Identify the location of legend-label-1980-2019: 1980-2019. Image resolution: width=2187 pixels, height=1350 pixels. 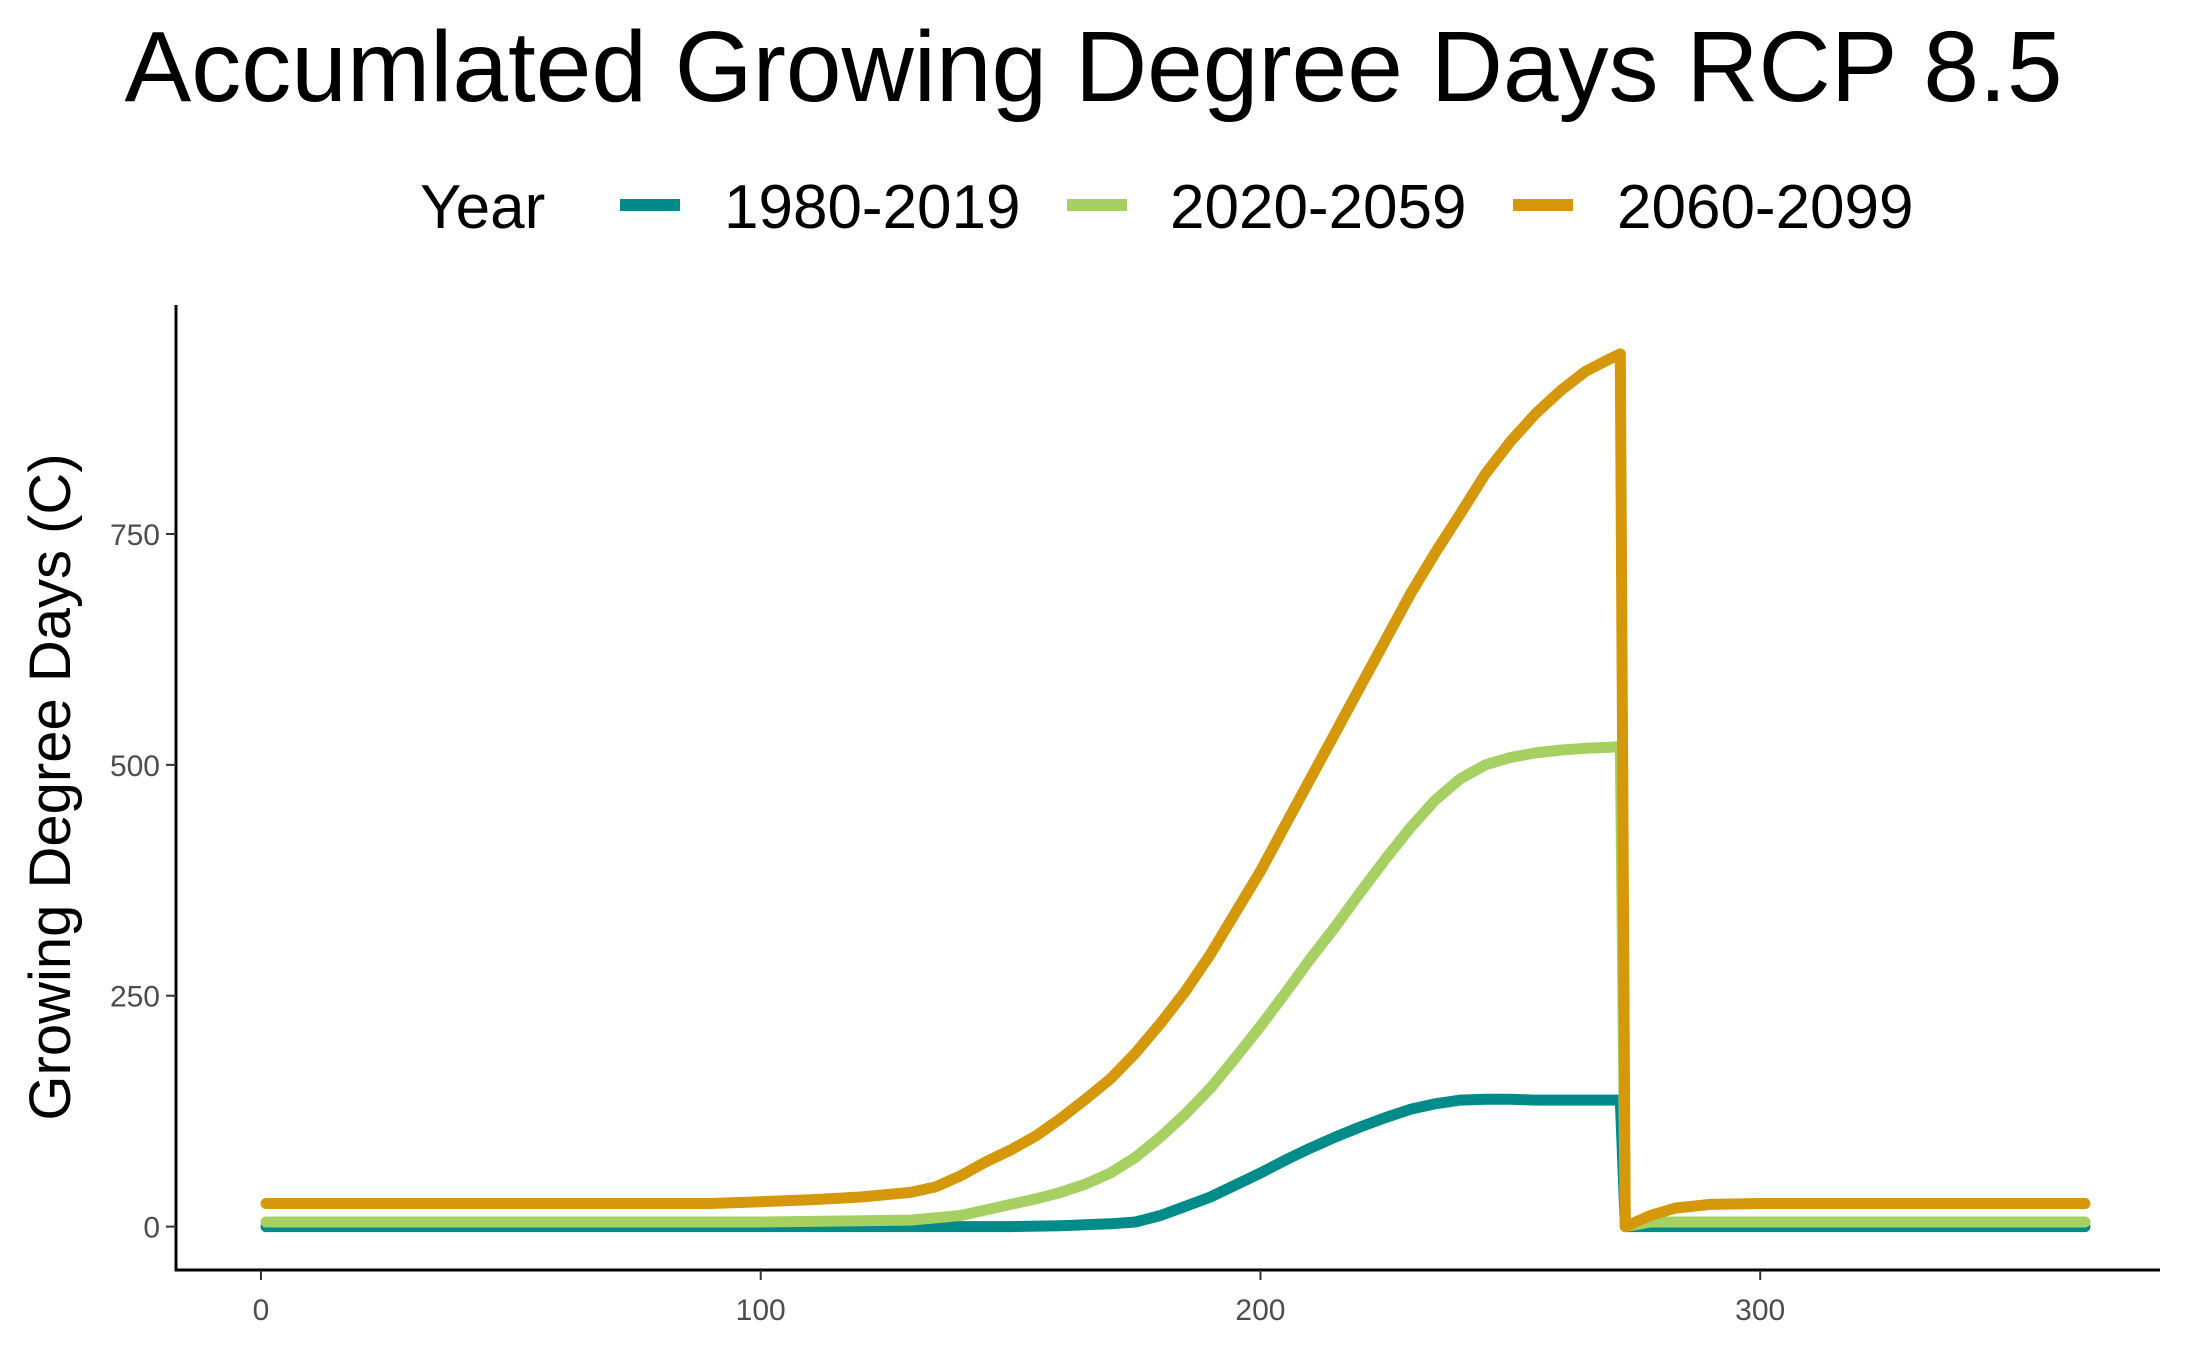
(872, 207).